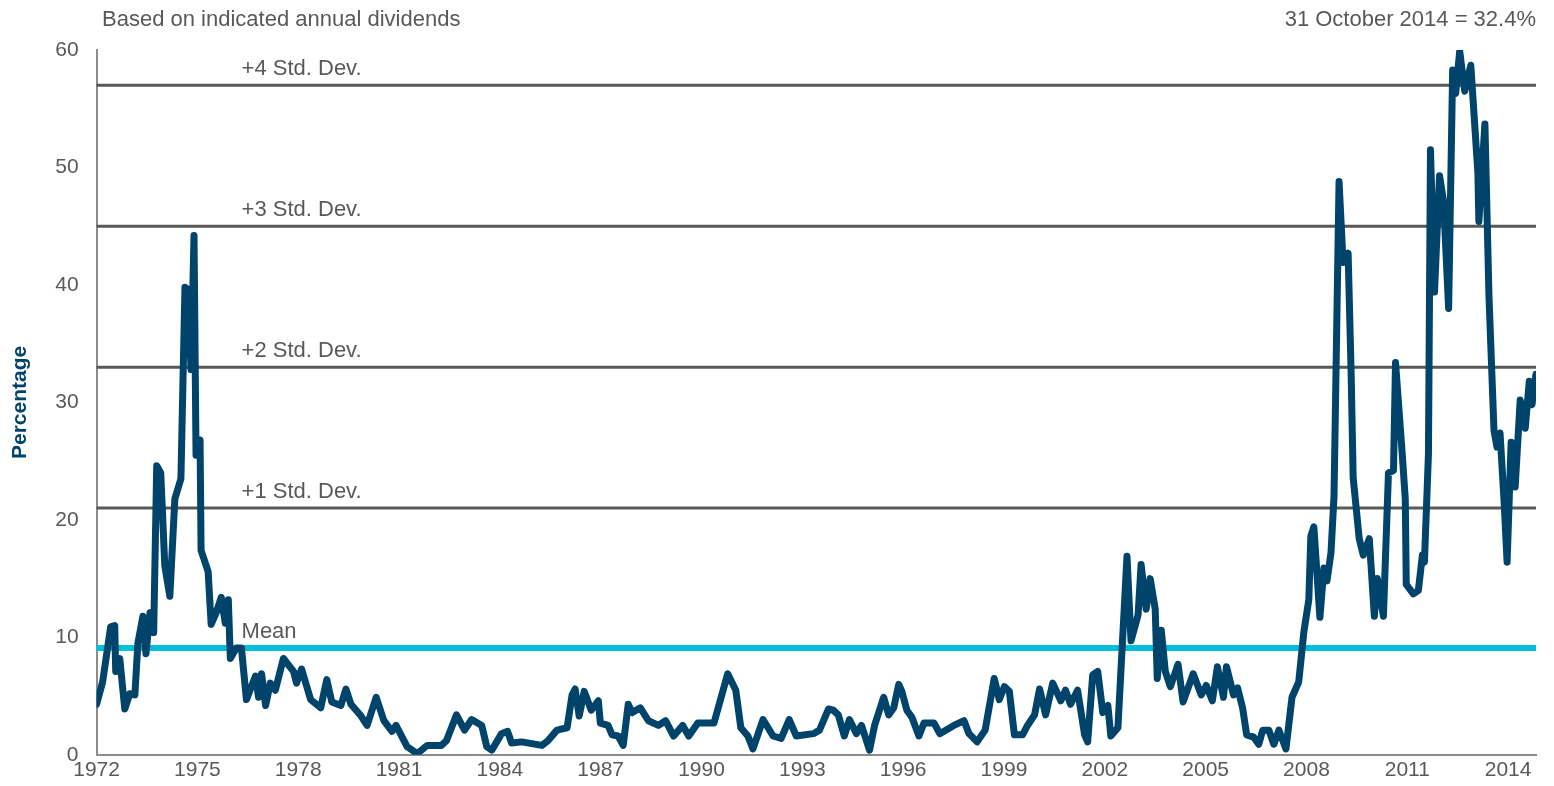 The width and height of the screenshot is (1554, 786). I want to click on x-tick-label: 2008, so click(1306, 769).